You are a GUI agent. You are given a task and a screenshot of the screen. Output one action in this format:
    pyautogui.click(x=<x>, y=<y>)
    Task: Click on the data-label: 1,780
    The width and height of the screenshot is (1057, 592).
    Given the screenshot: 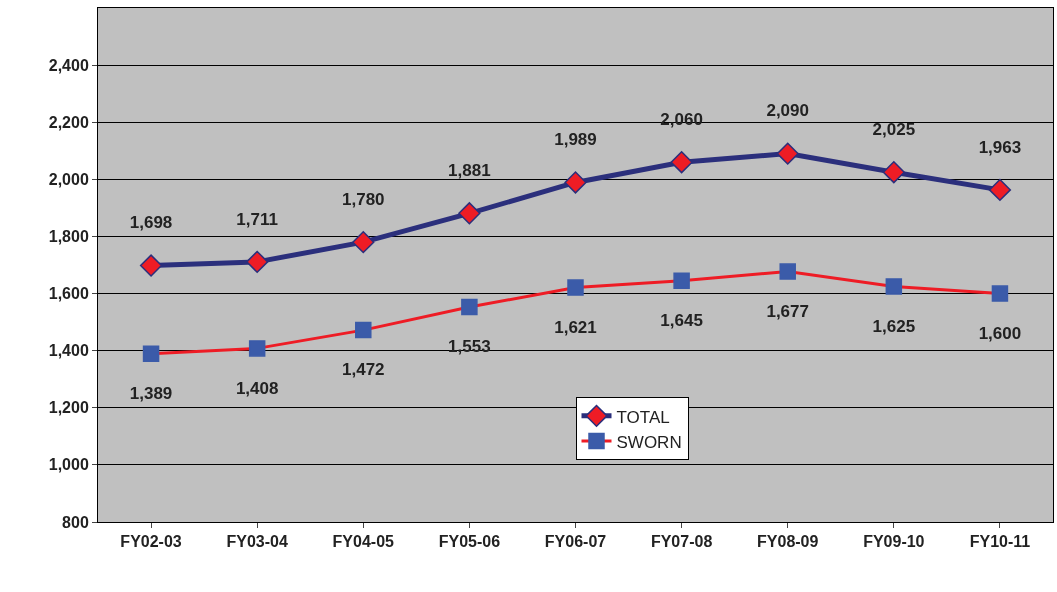 What is the action you would take?
    pyautogui.click(x=363, y=199)
    